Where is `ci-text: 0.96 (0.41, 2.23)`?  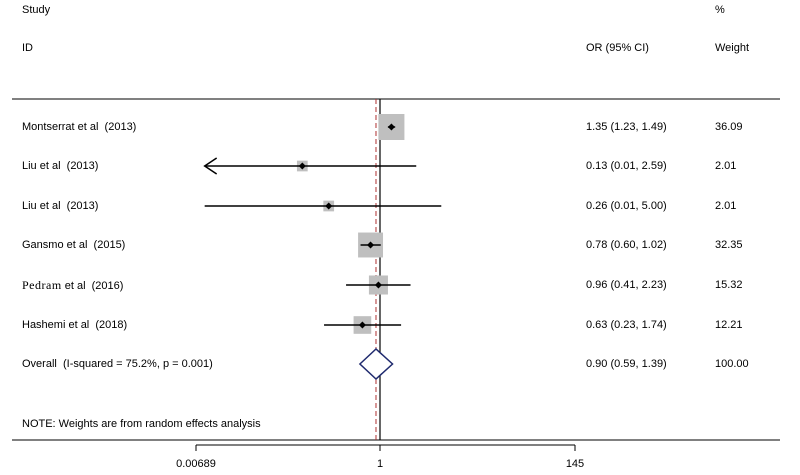 ci-text: 0.96 (0.41, 2.23) is located at coordinates (626, 285).